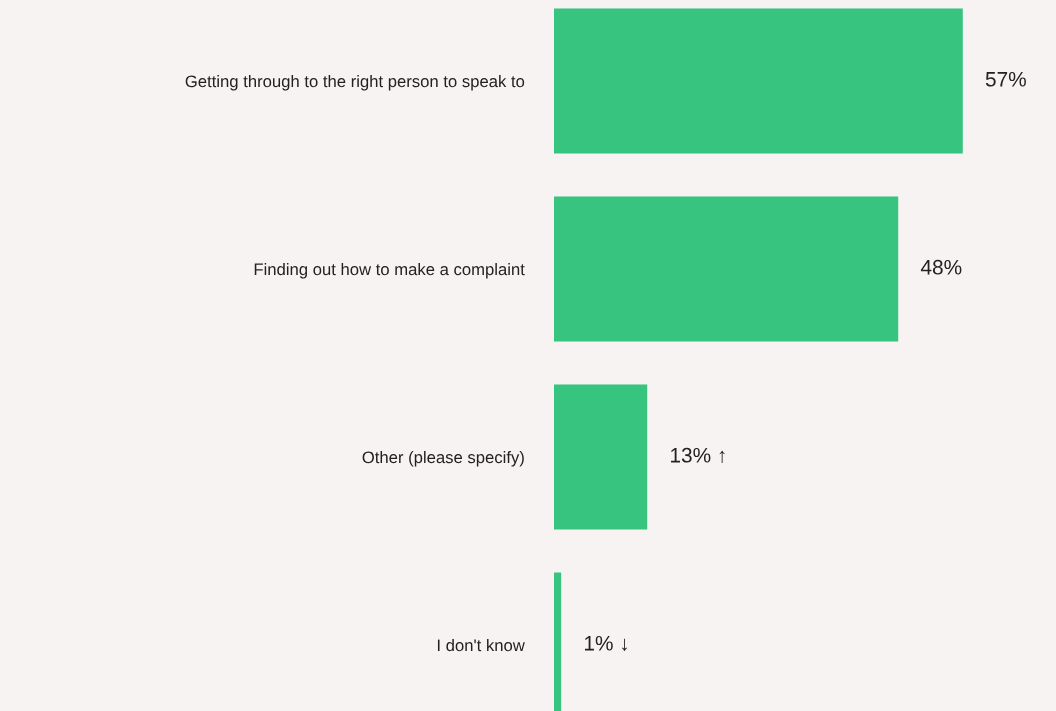  What do you see at coordinates (605, 643) in the screenshot?
I see `data-label: 1% ↓` at bounding box center [605, 643].